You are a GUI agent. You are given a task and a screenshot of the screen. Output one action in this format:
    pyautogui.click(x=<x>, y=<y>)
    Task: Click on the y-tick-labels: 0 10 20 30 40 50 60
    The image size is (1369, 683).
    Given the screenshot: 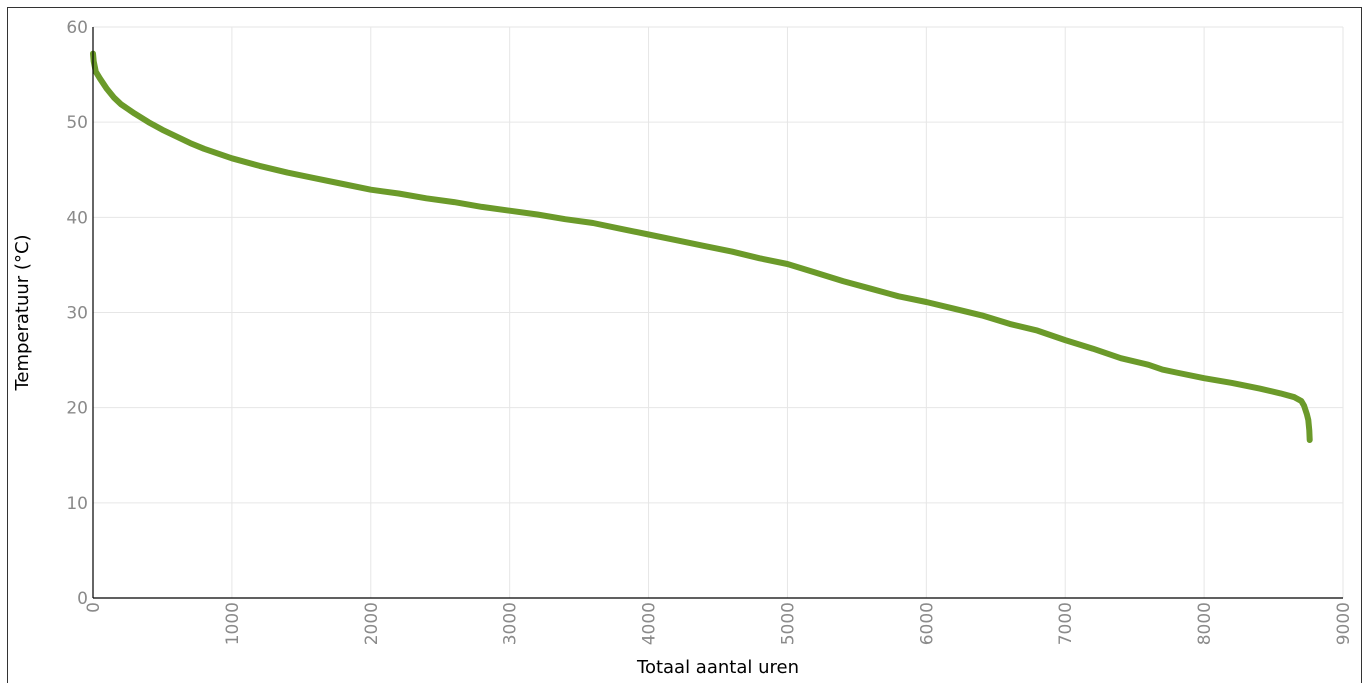 What is the action you would take?
    pyautogui.click(x=77, y=313)
    